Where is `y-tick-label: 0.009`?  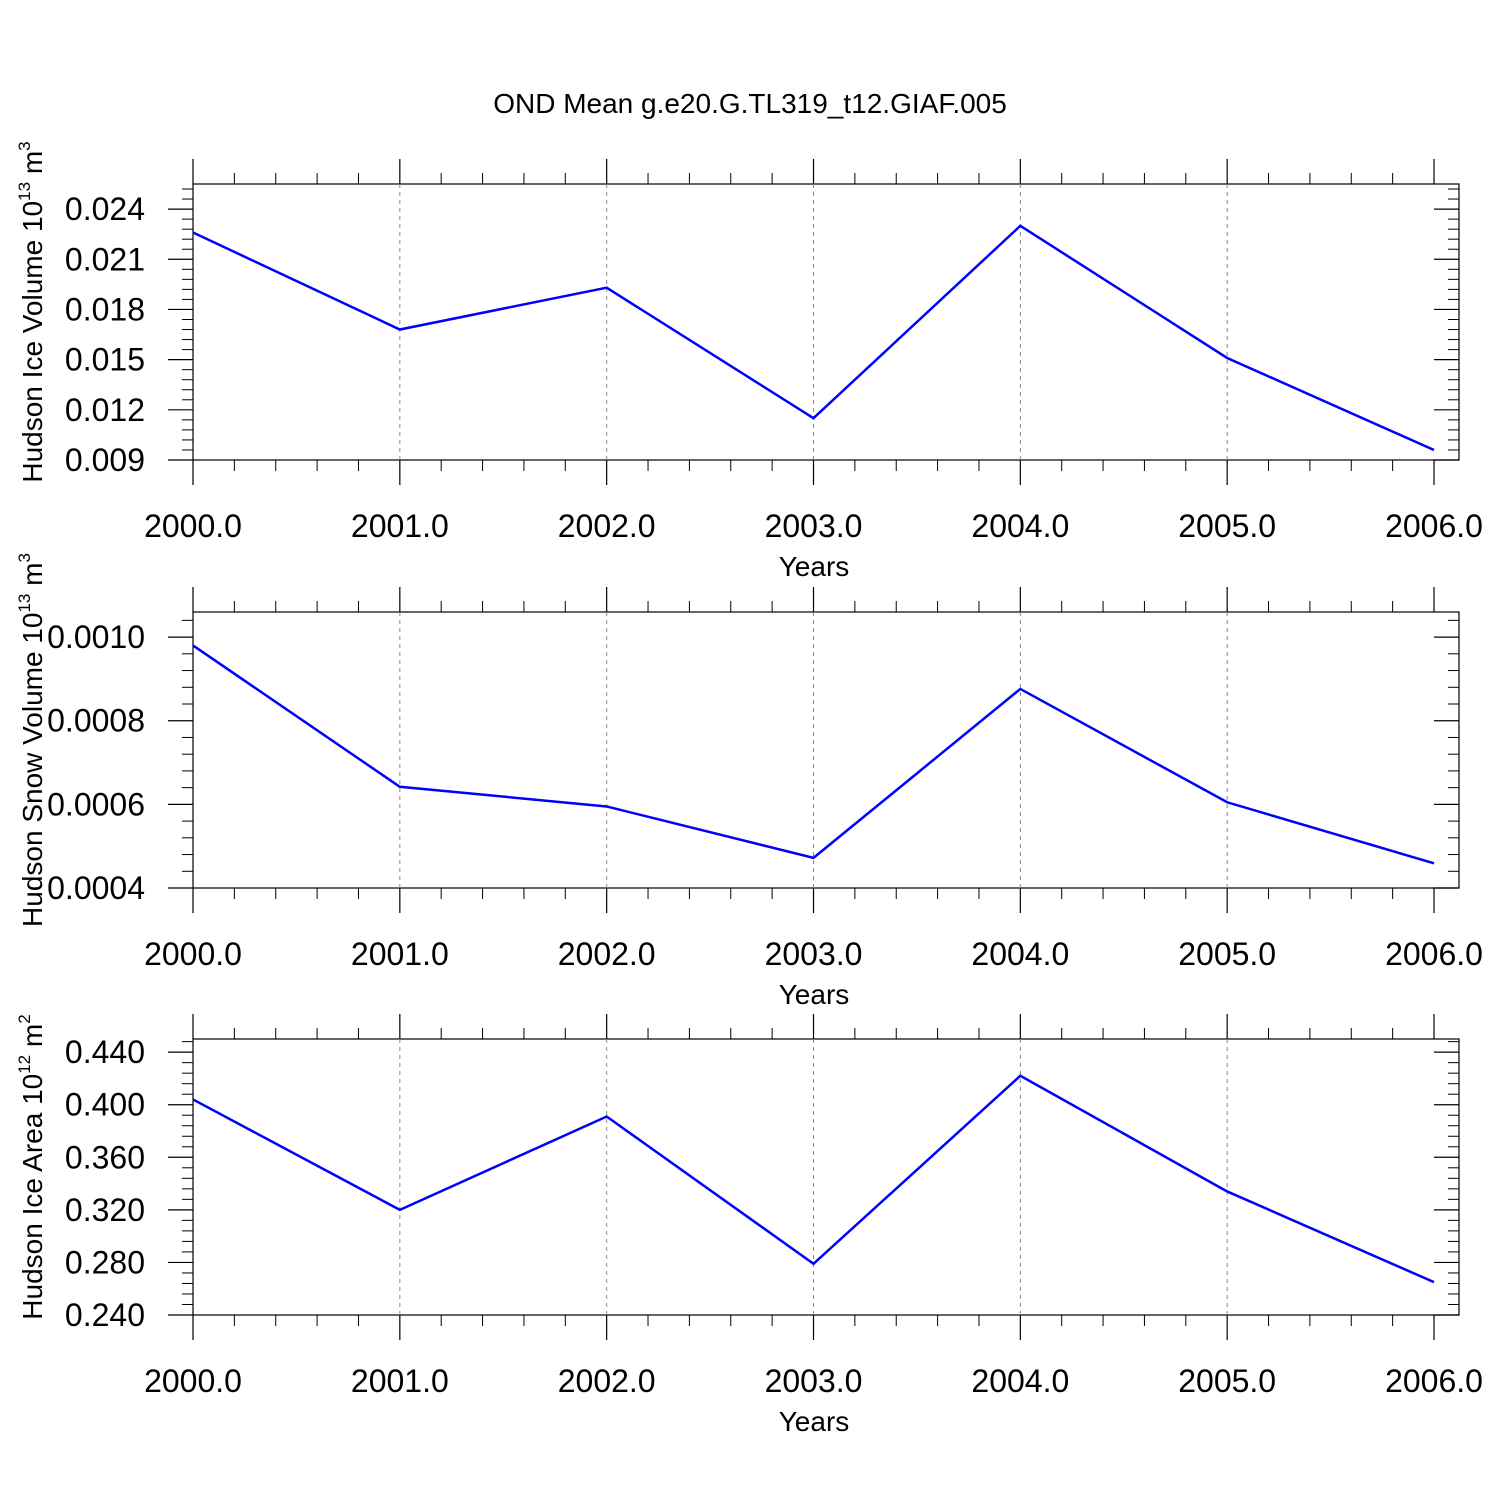
y-tick-label: 0.009 is located at coordinates (105, 460).